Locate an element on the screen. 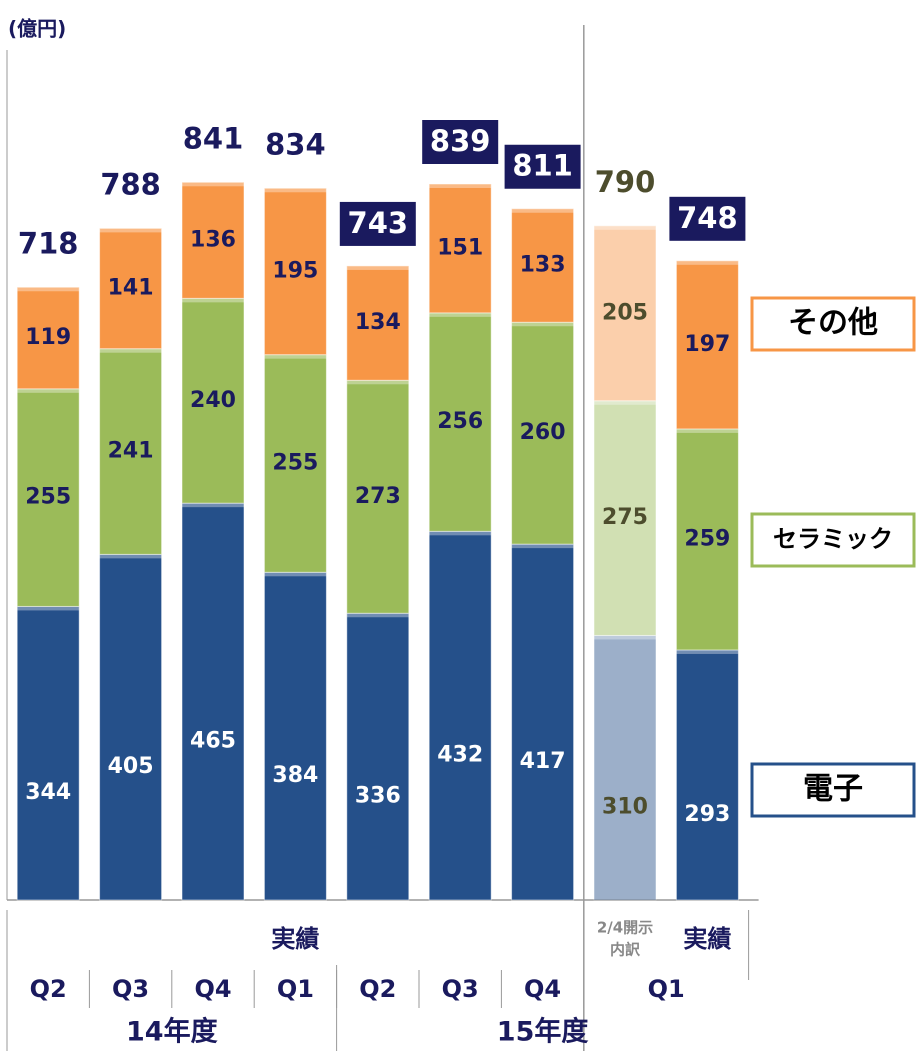 This screenshot has height=1051, width=918. legend-label: セラミック is located at coordinates (833, 539).